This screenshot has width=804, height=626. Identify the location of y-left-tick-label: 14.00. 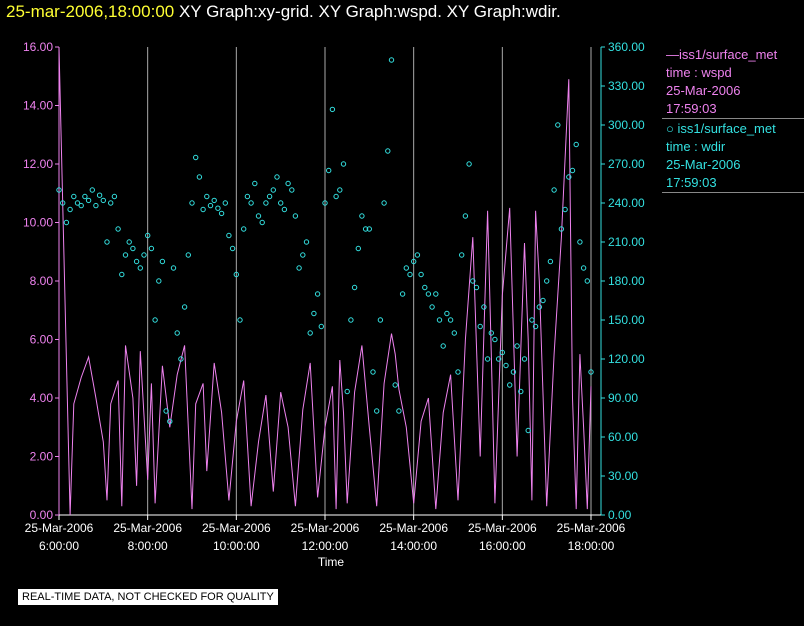
(38, 106).